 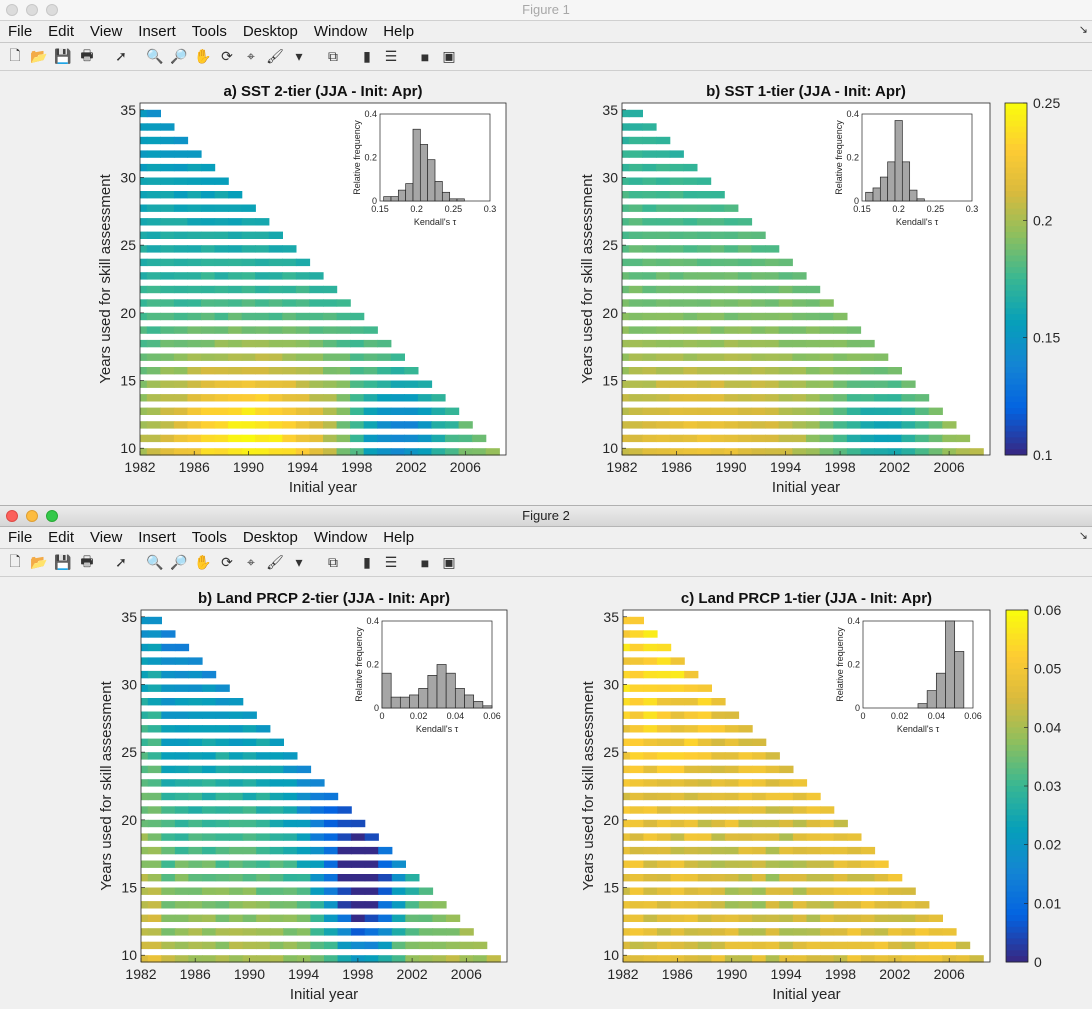 What do you see at coordinates (546, 10) in the screenshot?
I see `title-bar: Figure 1` at bounding box center [546, 10].